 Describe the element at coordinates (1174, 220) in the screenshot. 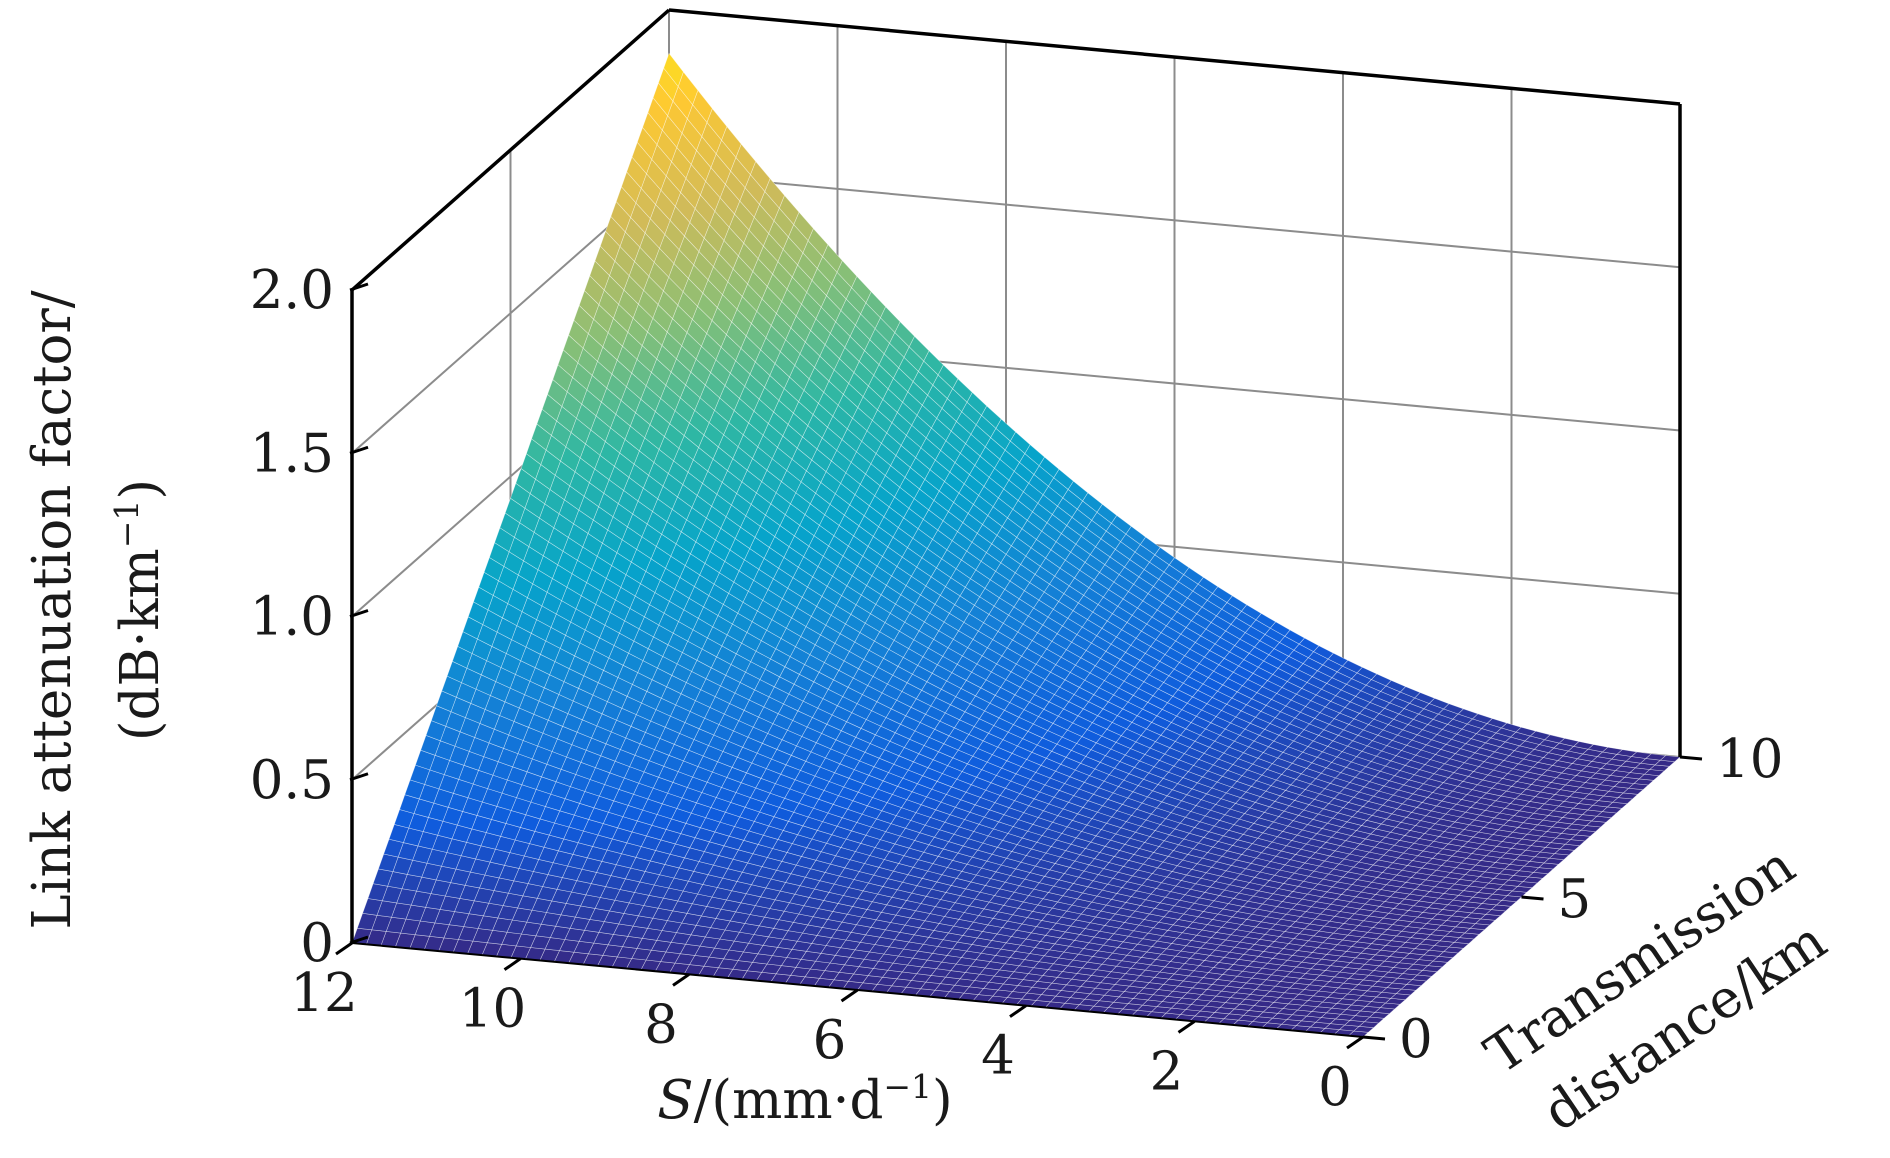

I see `grid-line-back-z` at that location.